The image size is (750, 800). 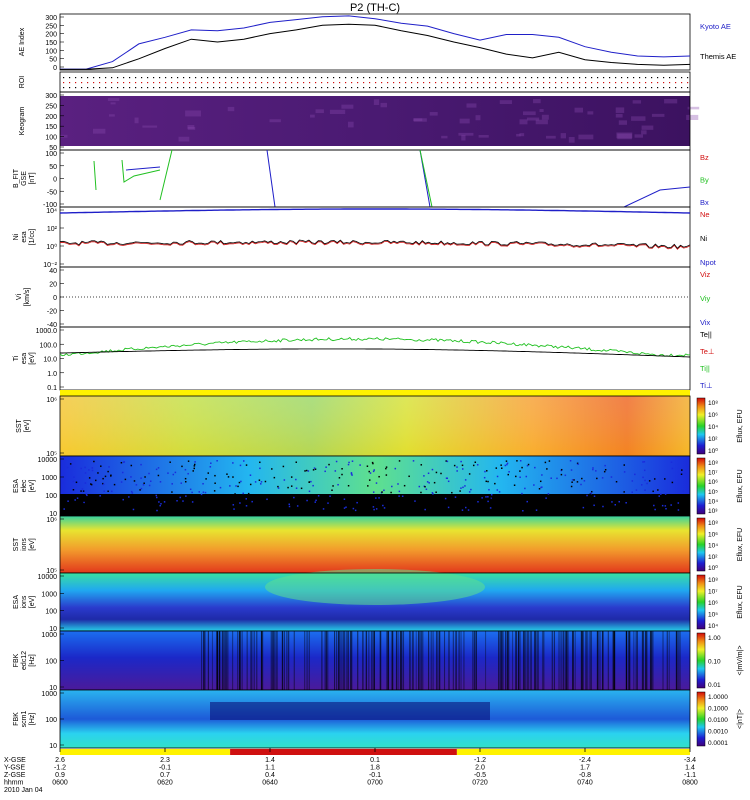 What do you see at coordinates (165, 783) in the screenshot?
I see `x-tick-label: 0620` at bounding box center [165, 783].